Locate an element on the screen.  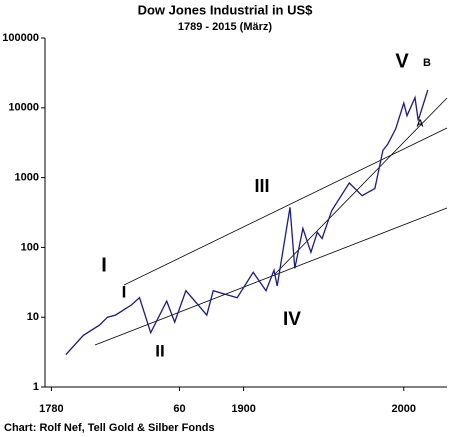
y-tick-label: 10000 is located at coordinates (23, 108).